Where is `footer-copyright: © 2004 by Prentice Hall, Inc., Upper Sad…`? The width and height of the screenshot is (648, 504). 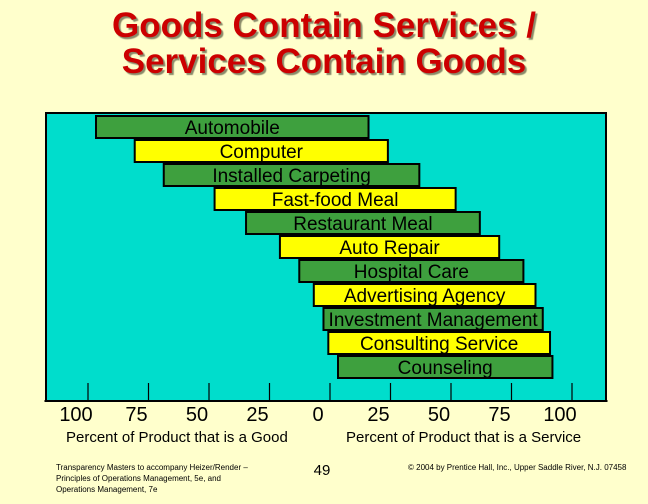 footer-copyright: © 2004 by Prentice Hall, Inc., Upper Sad… is located at coordinates (517, 467).